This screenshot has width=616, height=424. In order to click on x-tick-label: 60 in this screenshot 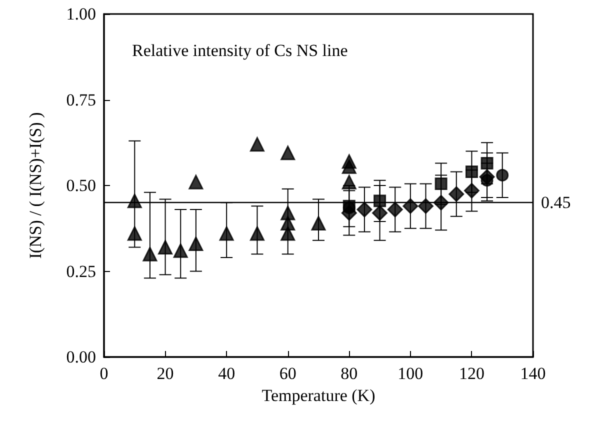, I will do `click(287, 373)`.